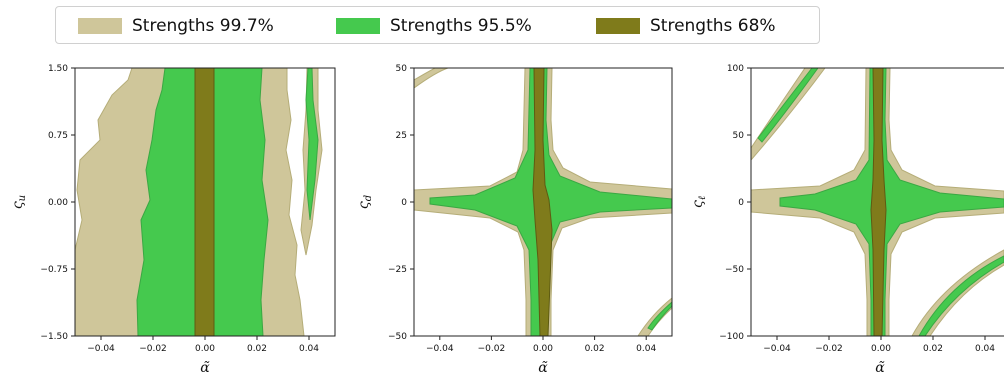 Image resolution: width=1004 pixels, height=376 pixels. What do you see at coordinates (699, 202) in the screenshot?
I see `panel-3-ylabel: ςℓ` at bounding box center [699, 202].